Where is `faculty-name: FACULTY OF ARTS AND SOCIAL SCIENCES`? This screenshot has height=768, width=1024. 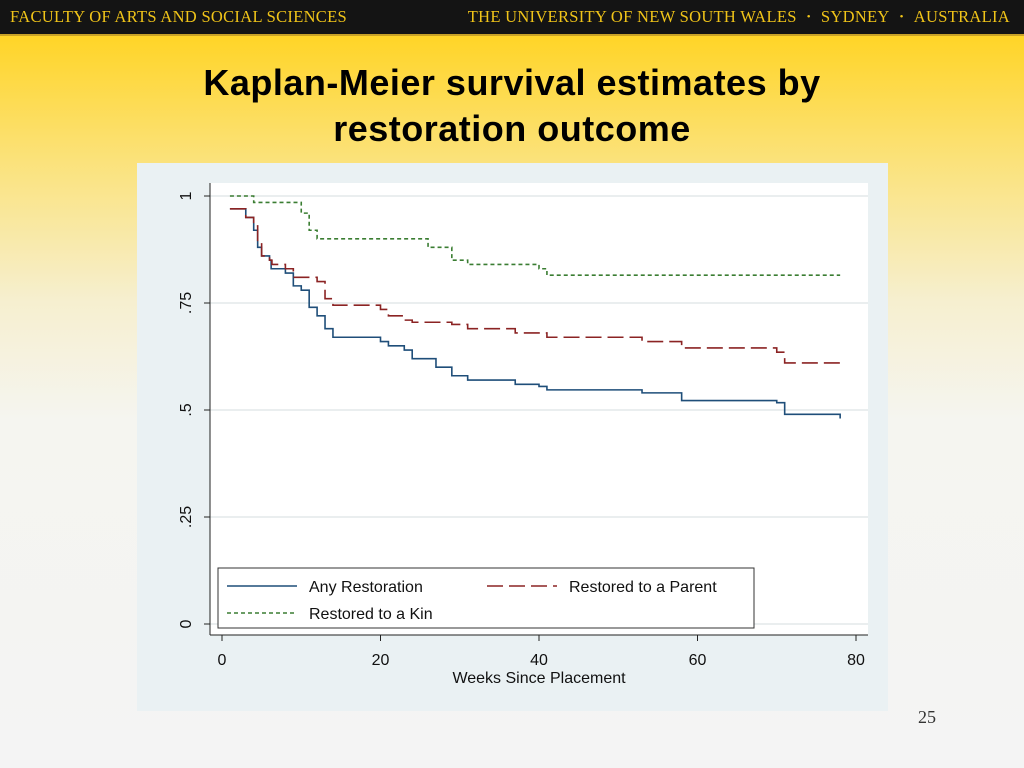
faculty-name: FACULTY OF ARTS AND SOCIAL SCIENCES is located at coordinates (178, 16).